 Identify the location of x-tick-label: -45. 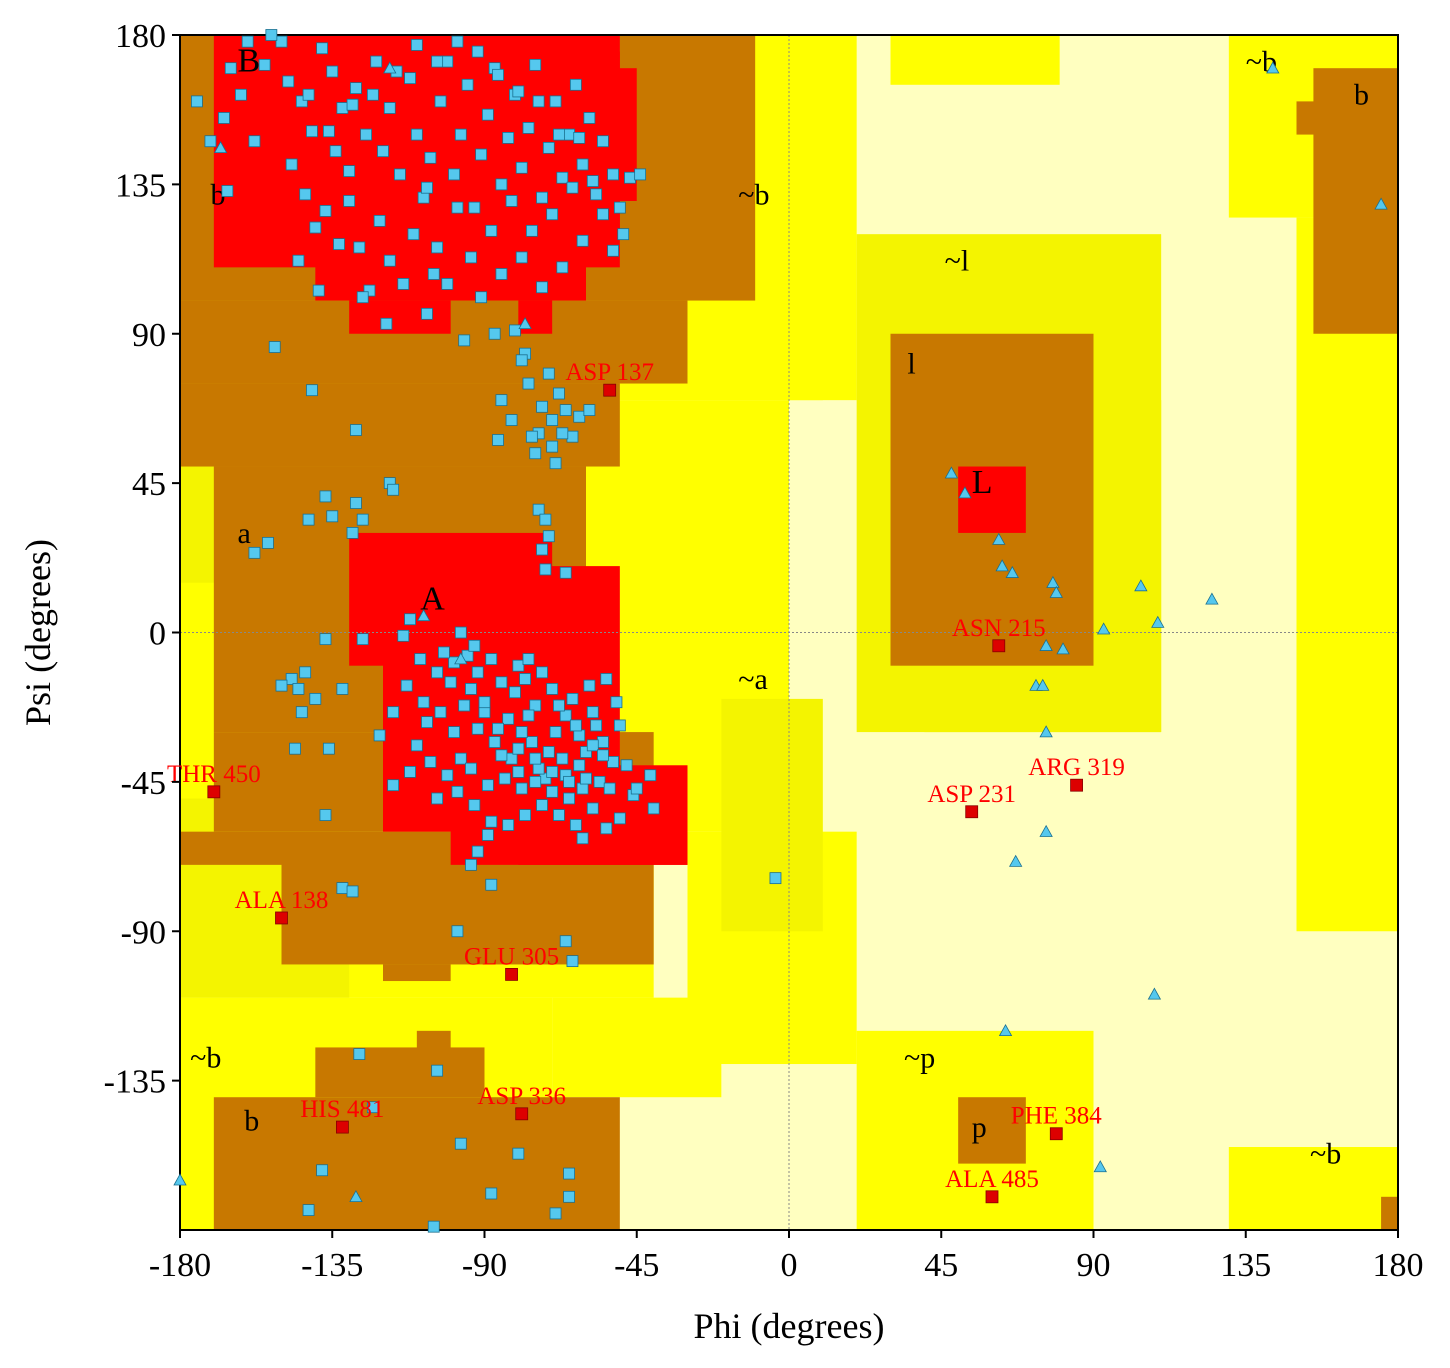
(636, 1265).